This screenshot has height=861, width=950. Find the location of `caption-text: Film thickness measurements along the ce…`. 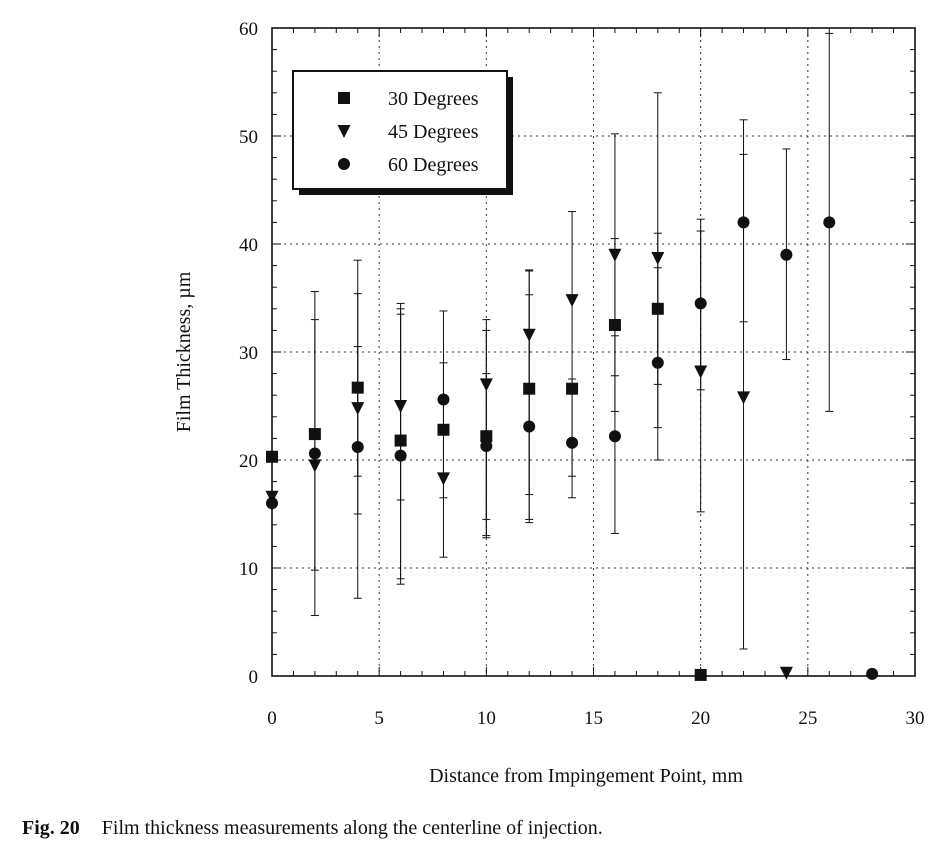

caption-text: Film thickness measurements along the ce… is located at coordinates (352, 828).